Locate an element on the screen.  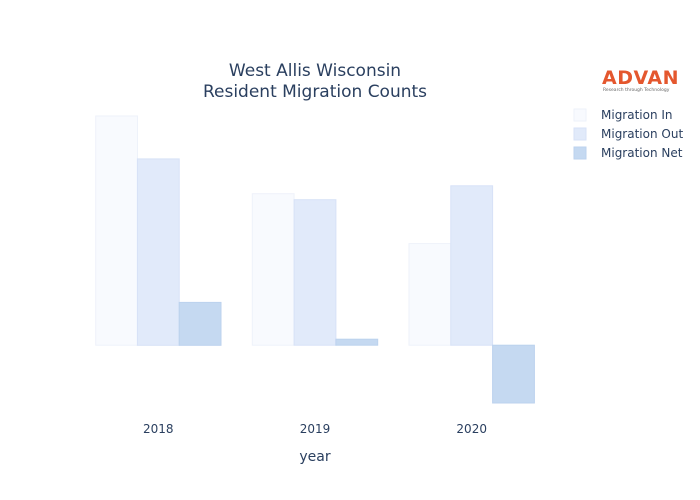
legend-label-migration-out: Migration Out is located at coordinates (642, 134).